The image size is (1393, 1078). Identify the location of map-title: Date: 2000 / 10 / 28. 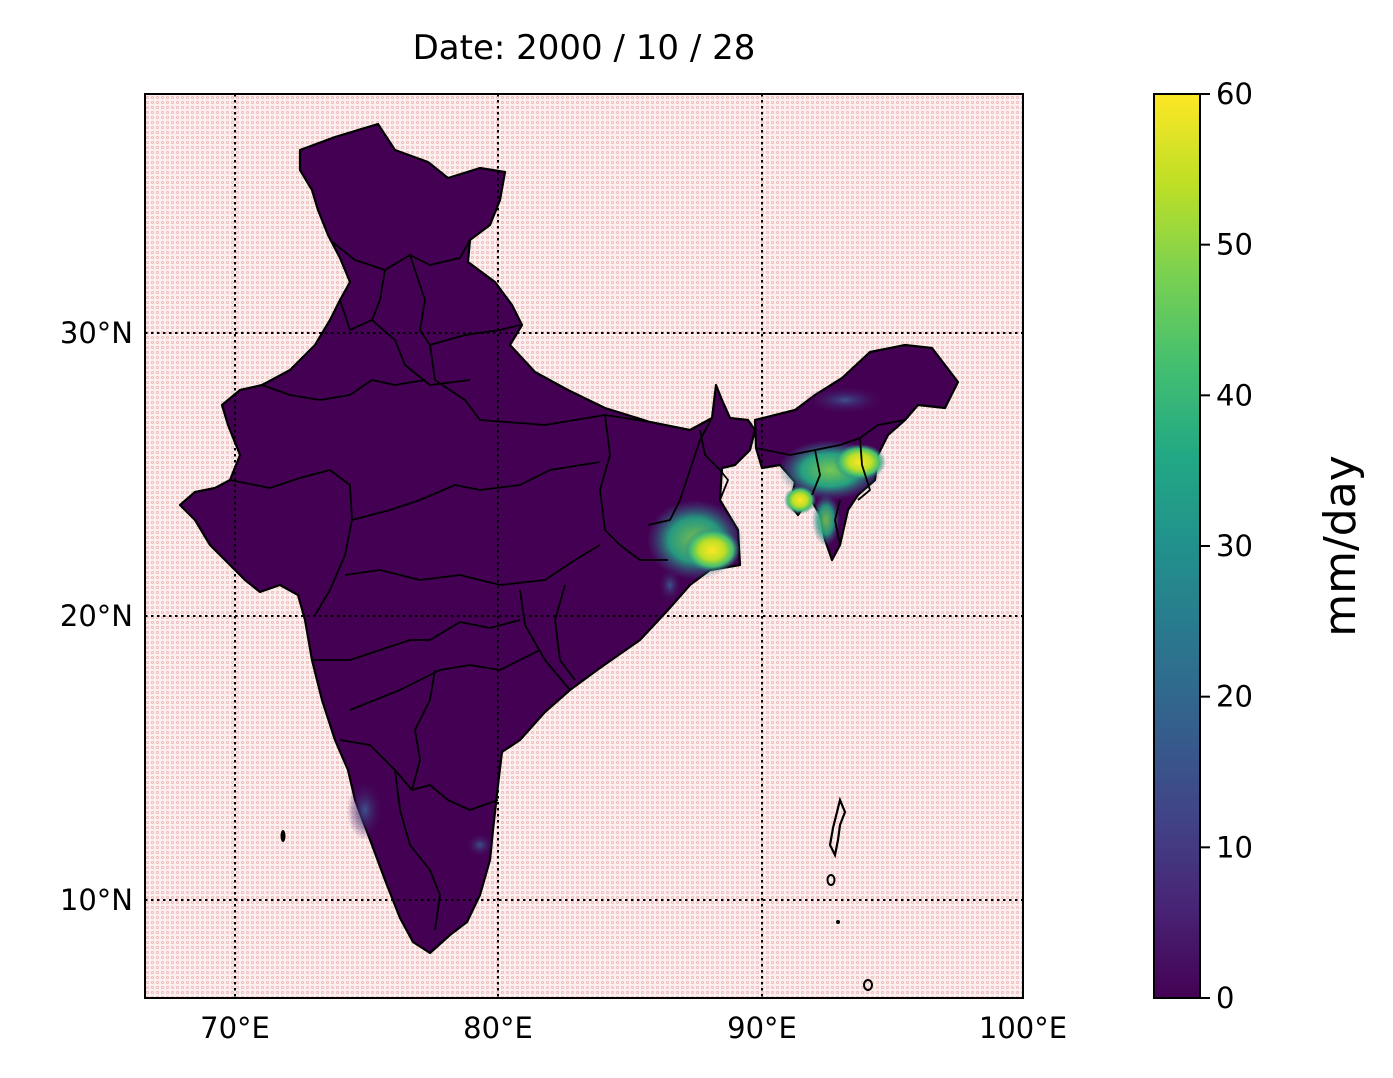
(584, 48).